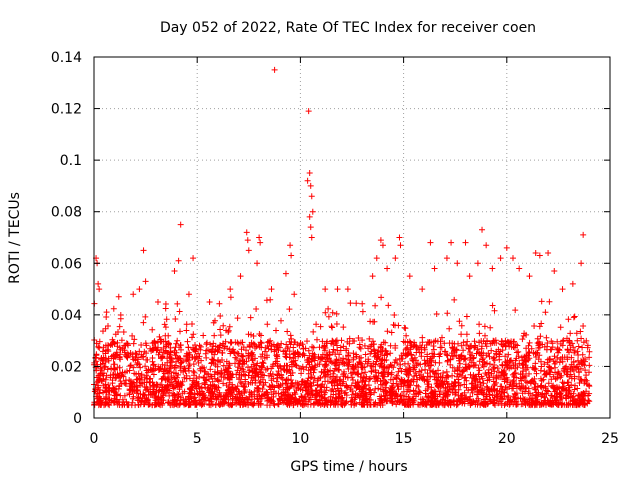 Image resolution: width=640 pixels, height=480 pixels. I want to click on y-tick-label: 0.02, so click(66, 367).